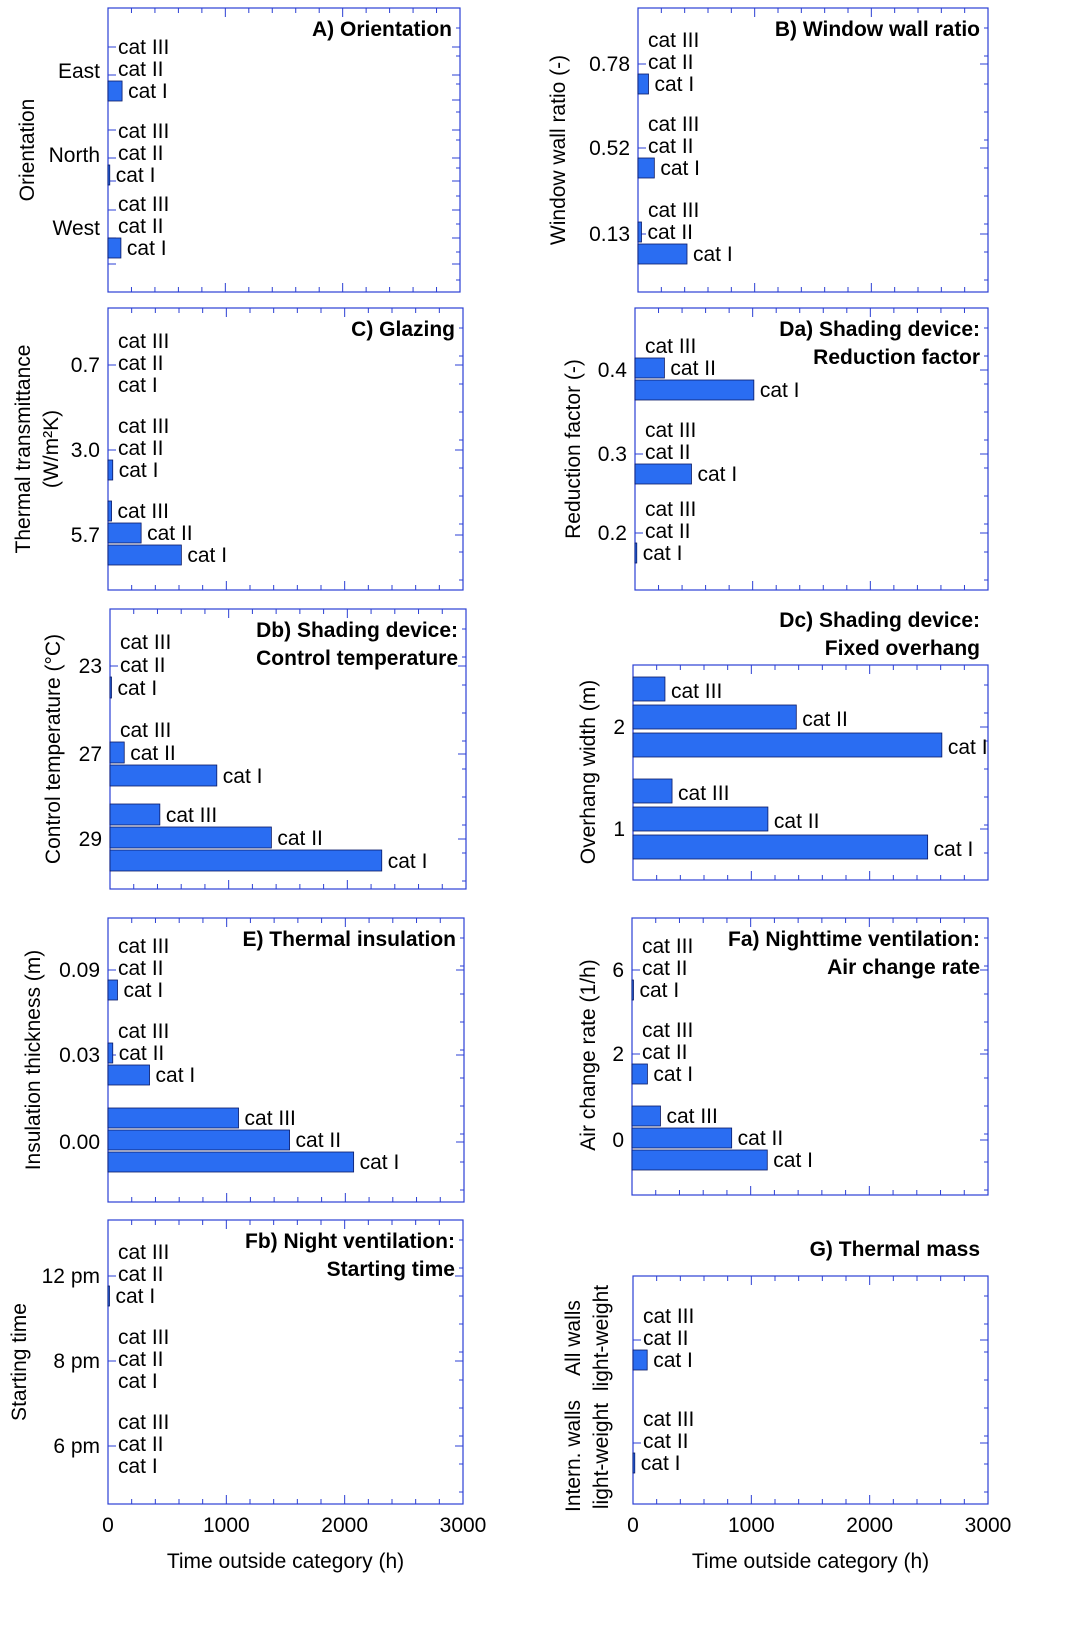  What do you see at coordinates (879, 620) in the screenshot?
I see `panel-title: Dc) Shading device:` at bounding box center [879, 620].